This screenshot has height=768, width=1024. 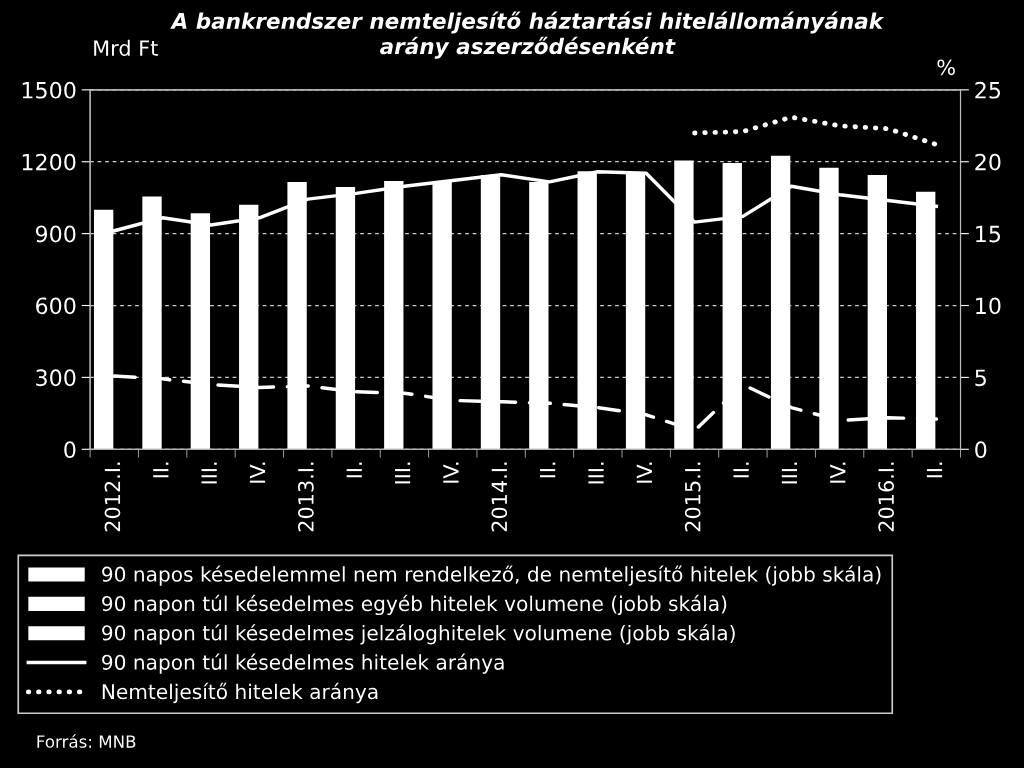 I want to click on y2-tick-label: 0, so click(x=981, y=450).